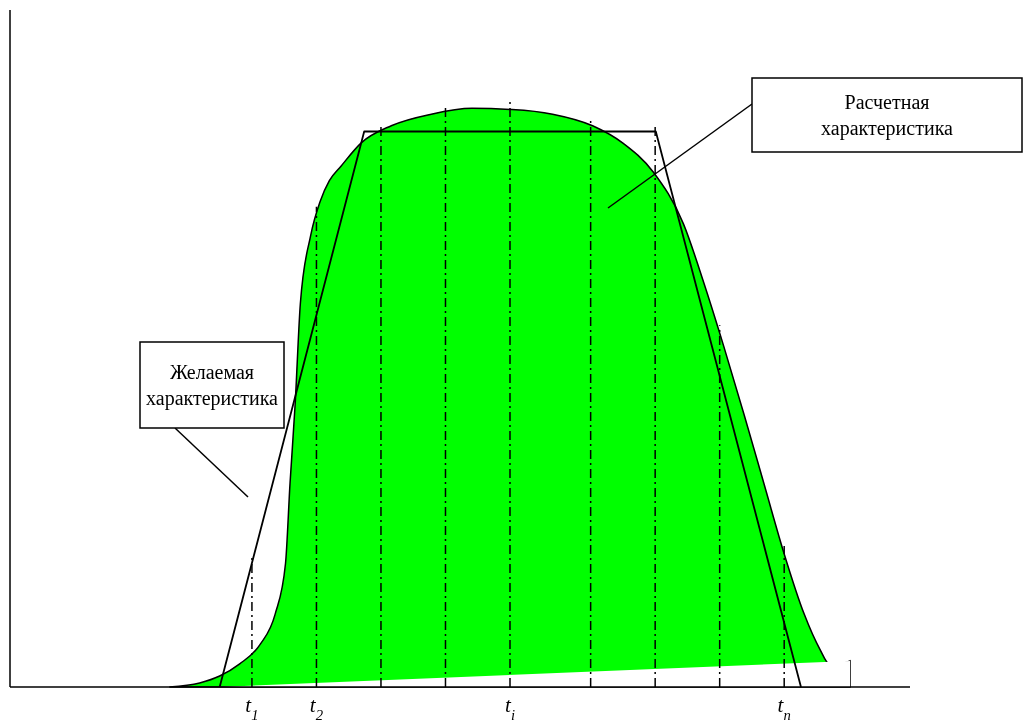  What do you see at coordinates (887, 115) in the screenshot?
I see `annotation: Расчетная характеристика` at bounding box center [887, 115].